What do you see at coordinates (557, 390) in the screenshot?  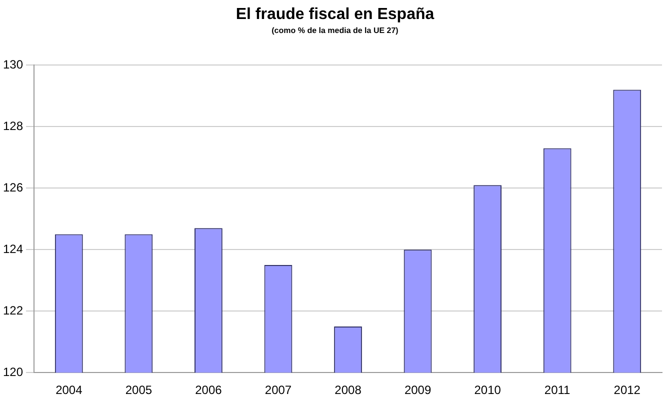 I see `x-tick-label: 2011` at bounding box center [557, 390].